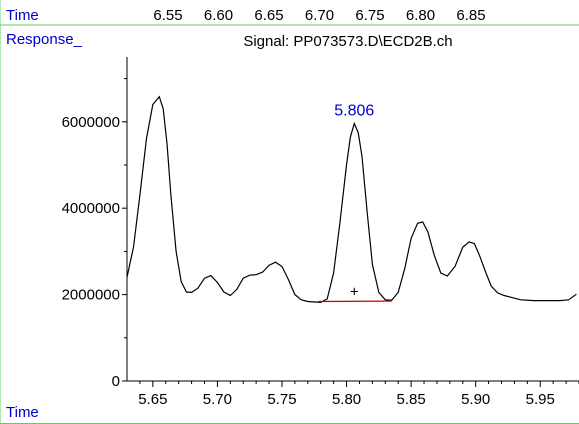  I want to click on x-tick-label: 5.70, so click(217, 399).